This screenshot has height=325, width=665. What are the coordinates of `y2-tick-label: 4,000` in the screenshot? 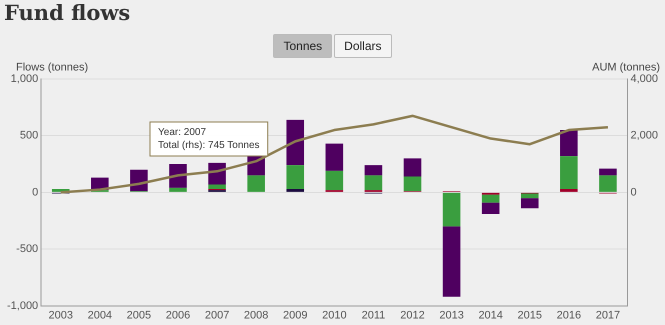 It's located at (644, 79).